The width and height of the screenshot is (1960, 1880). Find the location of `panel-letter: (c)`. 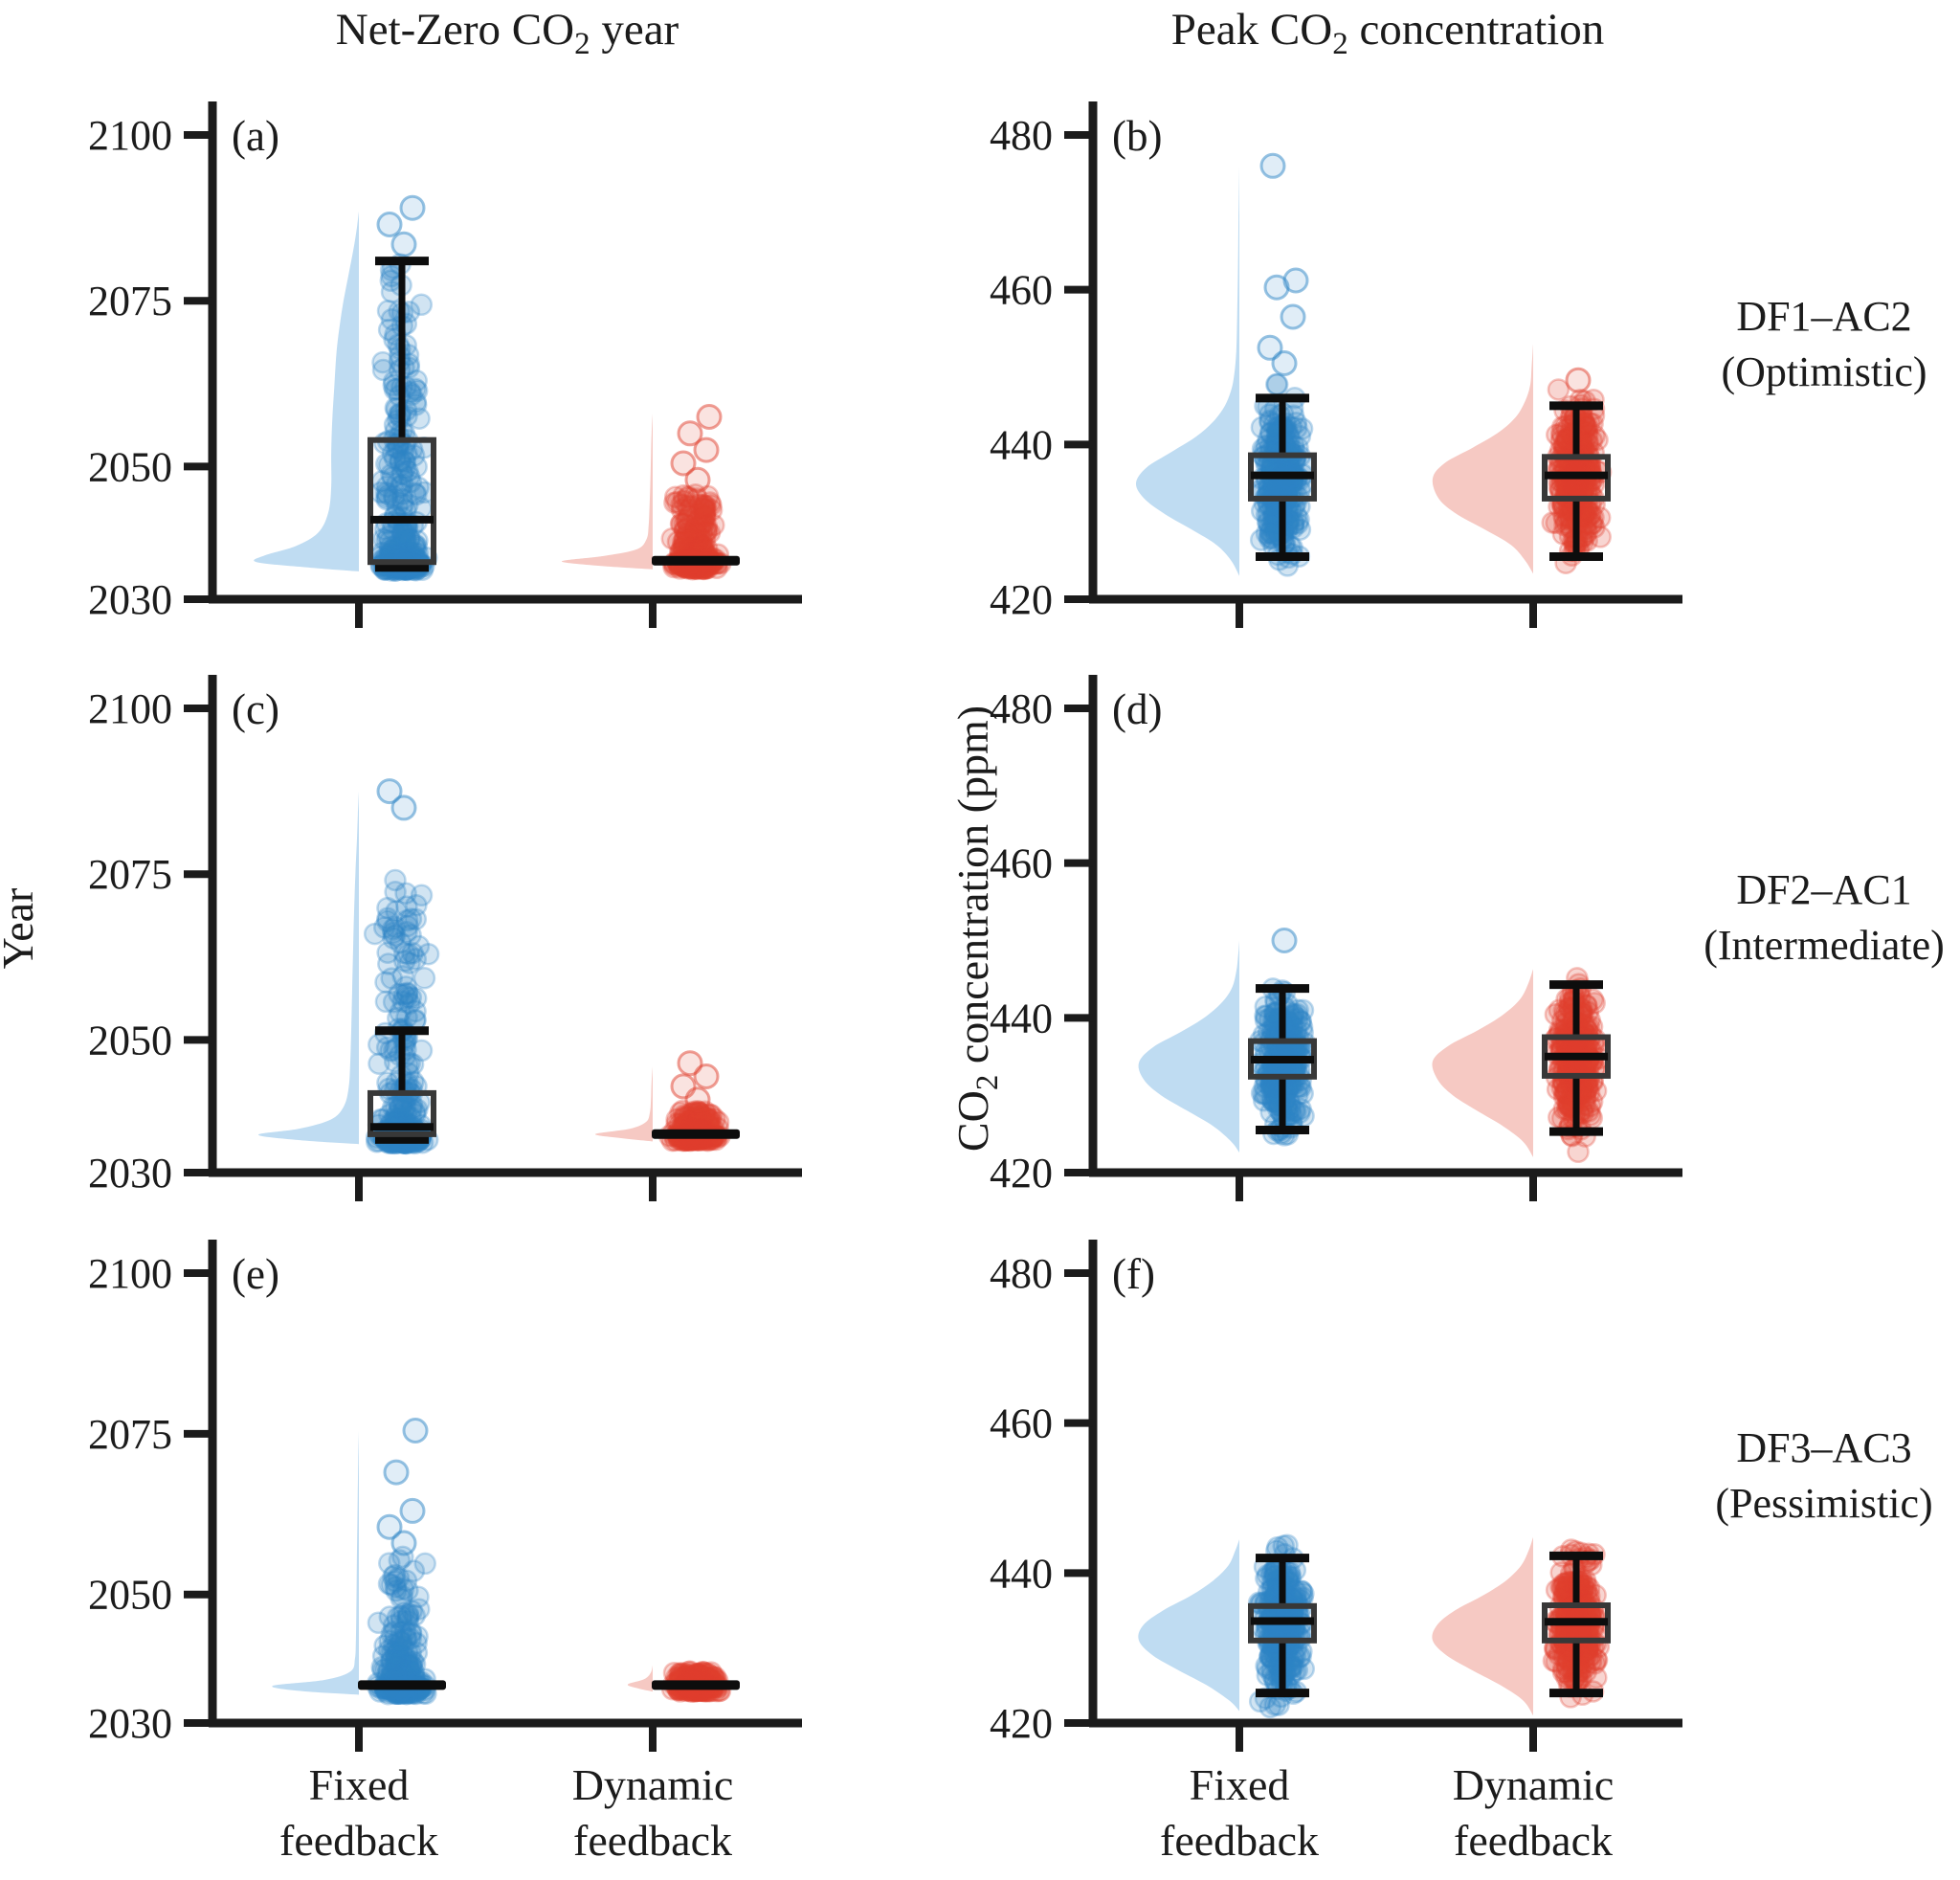

panel-letter: (c) is located at coordinates (256, 709).